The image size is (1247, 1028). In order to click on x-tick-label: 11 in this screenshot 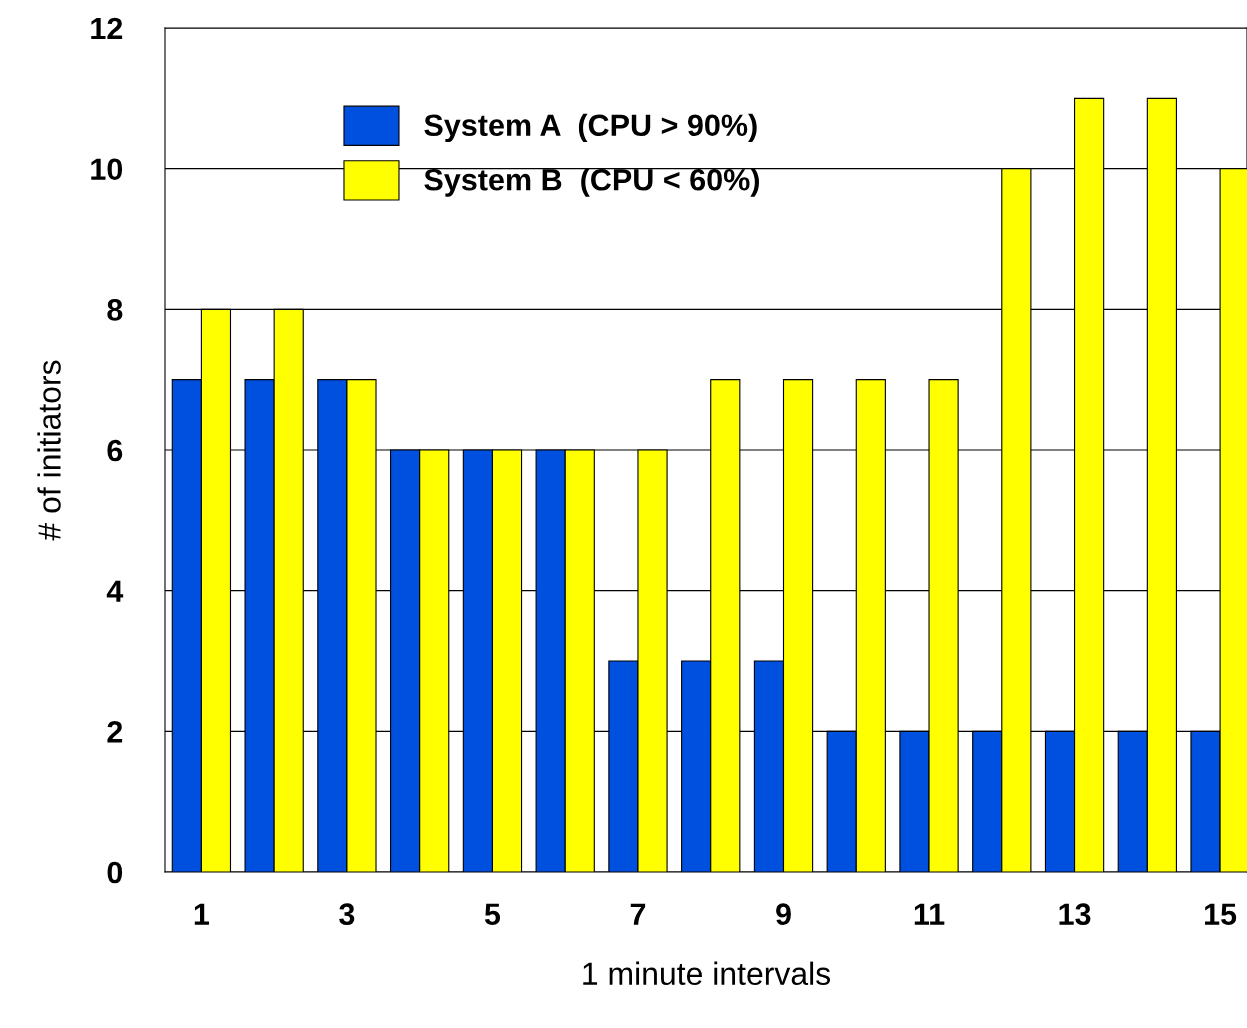, I will do `click(929, 914)`.